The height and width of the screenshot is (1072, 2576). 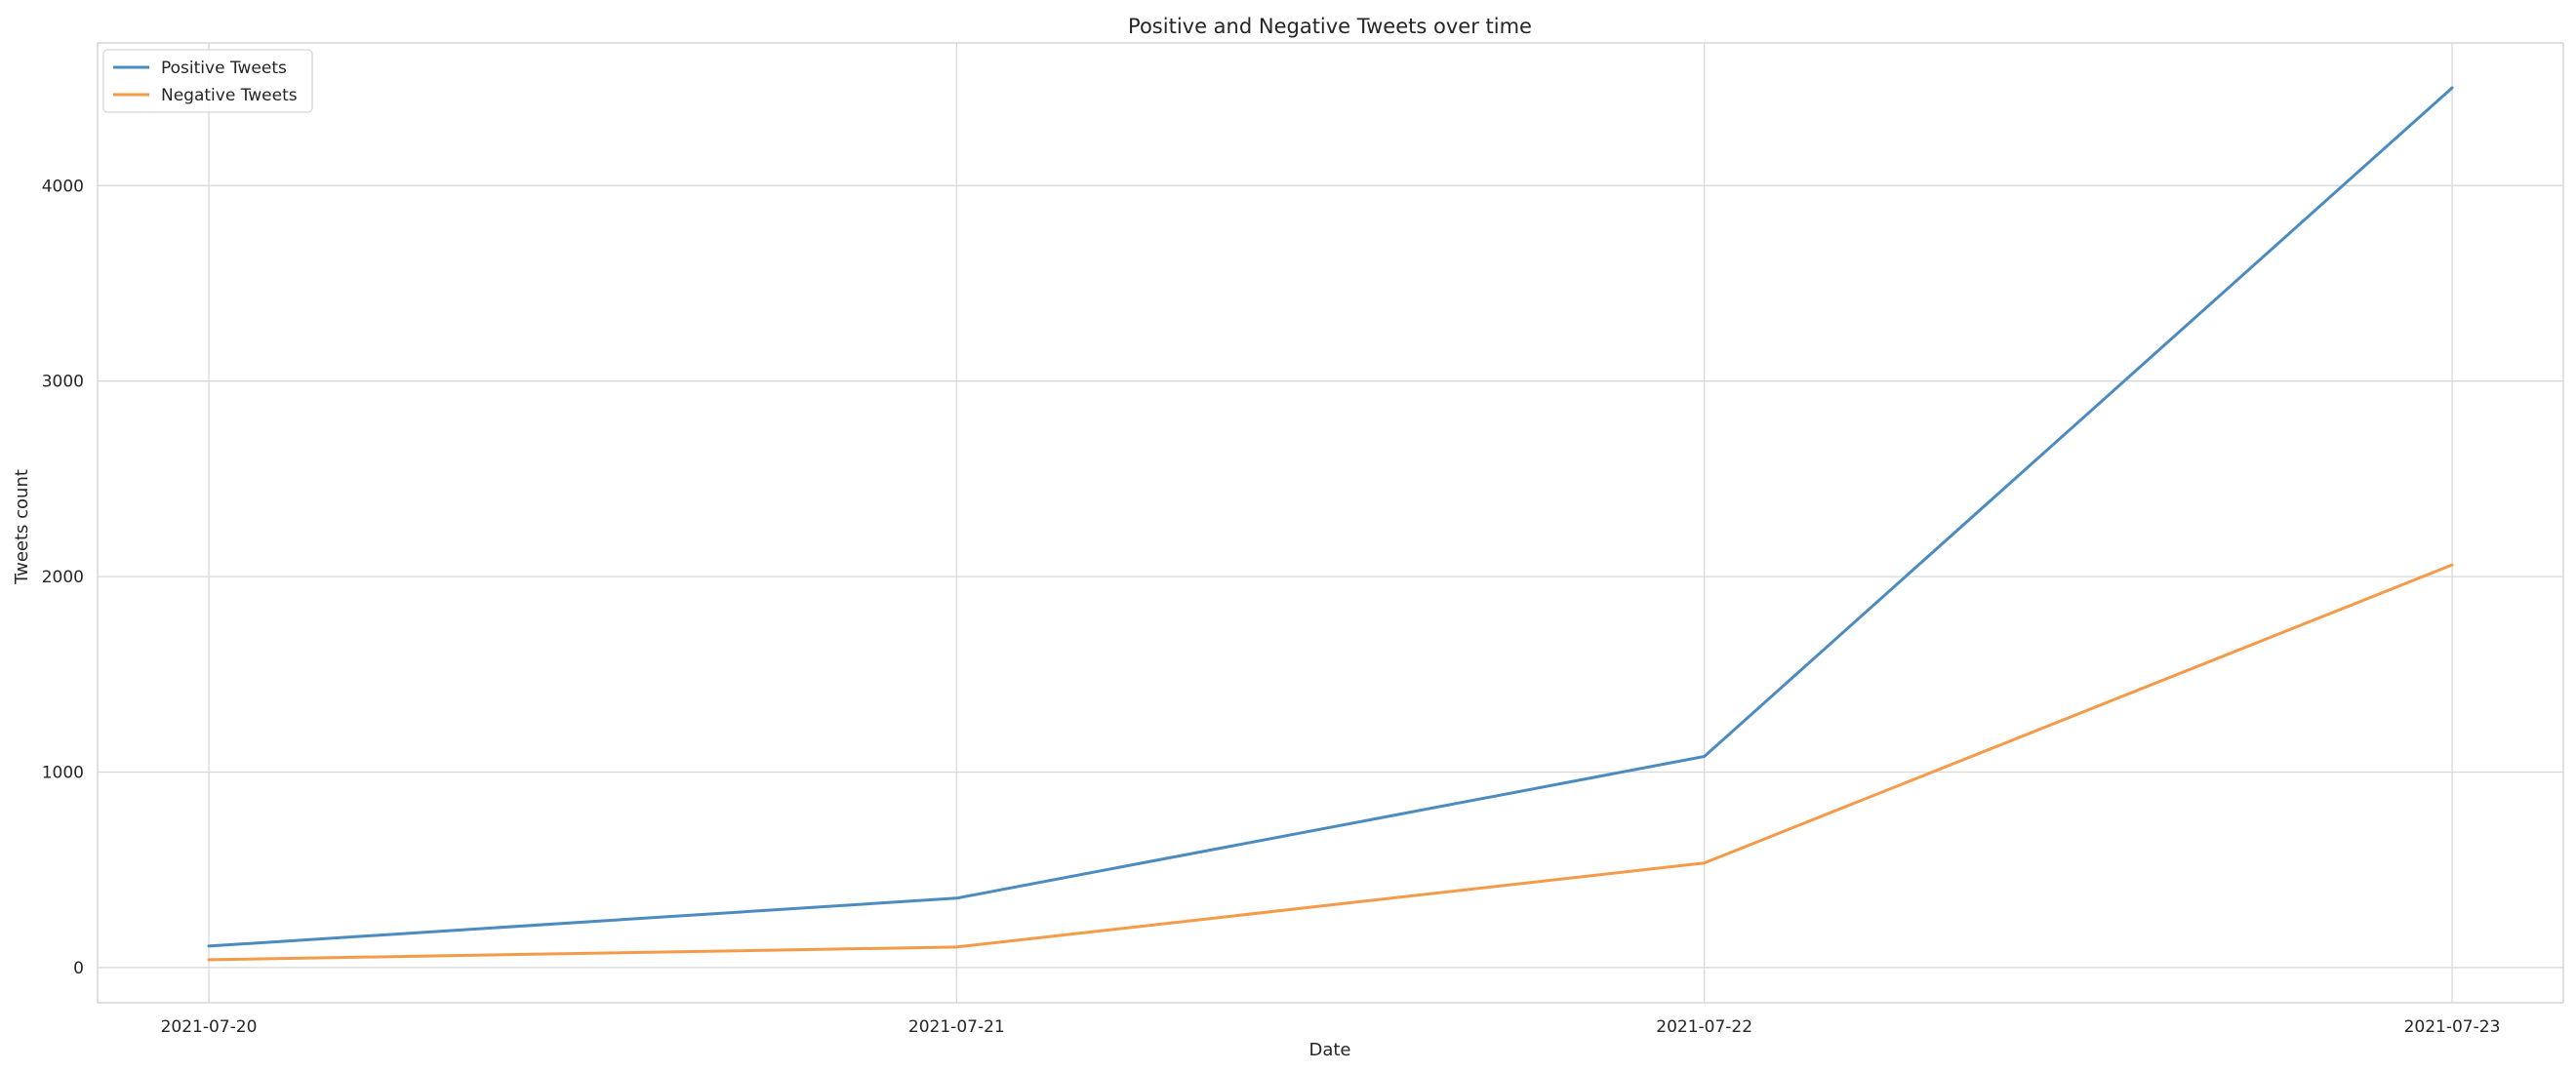 I want to click on legend-label-positive: Positive Tweets, so click(x=224, y=68).